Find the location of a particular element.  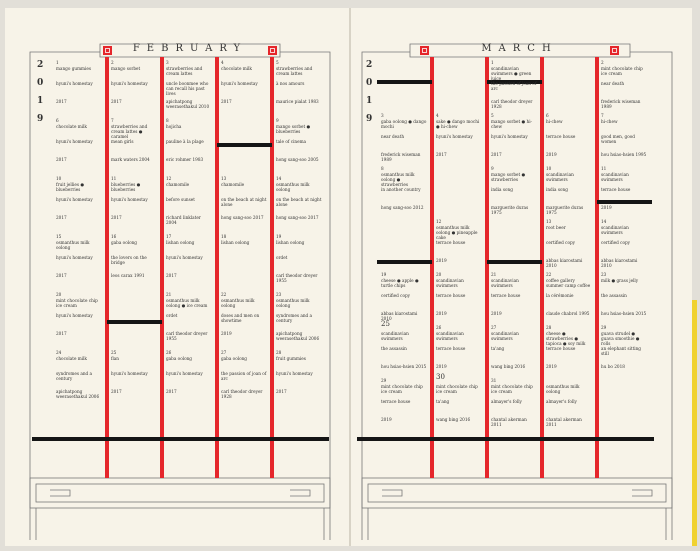

snack: strawberries and cream lattes is located at coordinates (294, 71).